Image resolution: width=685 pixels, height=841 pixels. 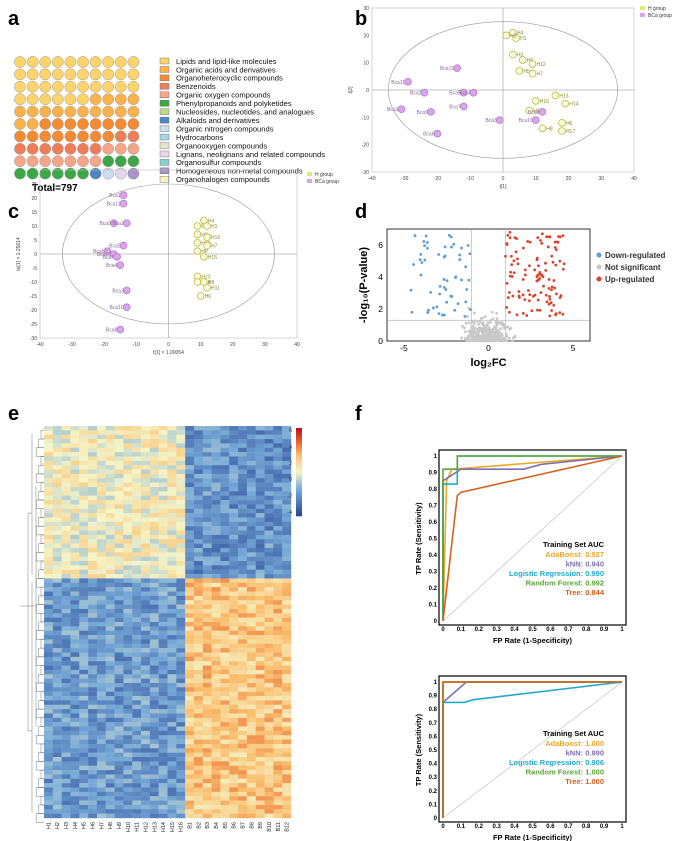 What do you see at coordinates (491, 121) in the screenshot?
I see `point-label: Bca3` at bounding box center [491, 121].